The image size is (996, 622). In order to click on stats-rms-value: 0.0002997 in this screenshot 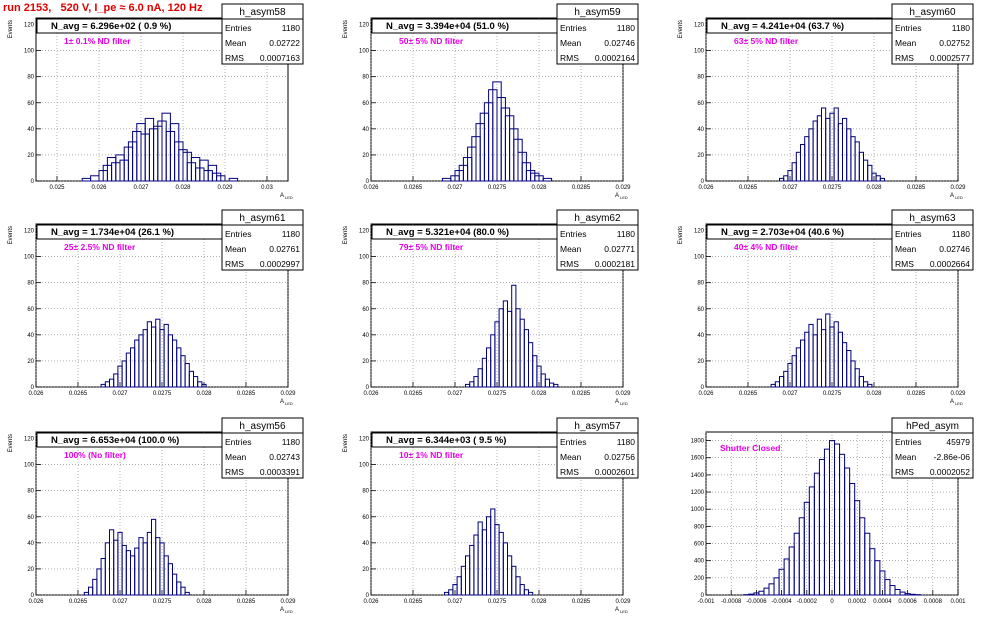, I will do `click(280, 264)`.